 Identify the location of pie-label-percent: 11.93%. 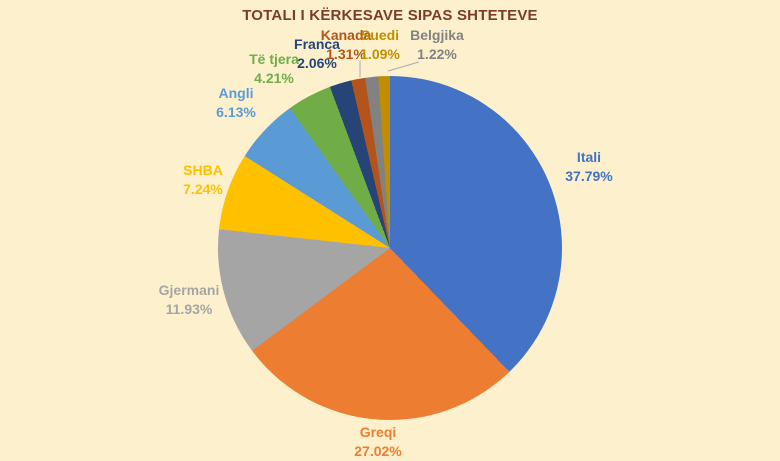
(189, 309).